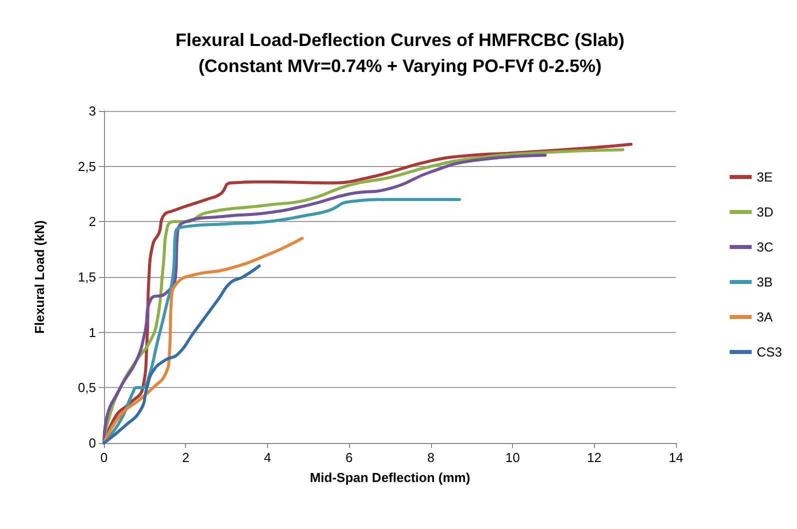 The height and width of the screenshot is (529, 797). What do you see at coordinates (39, 277) in the screenshot?
I see `y-axis-title: Flexural Load (kN)` at bounding box center [39, 277].